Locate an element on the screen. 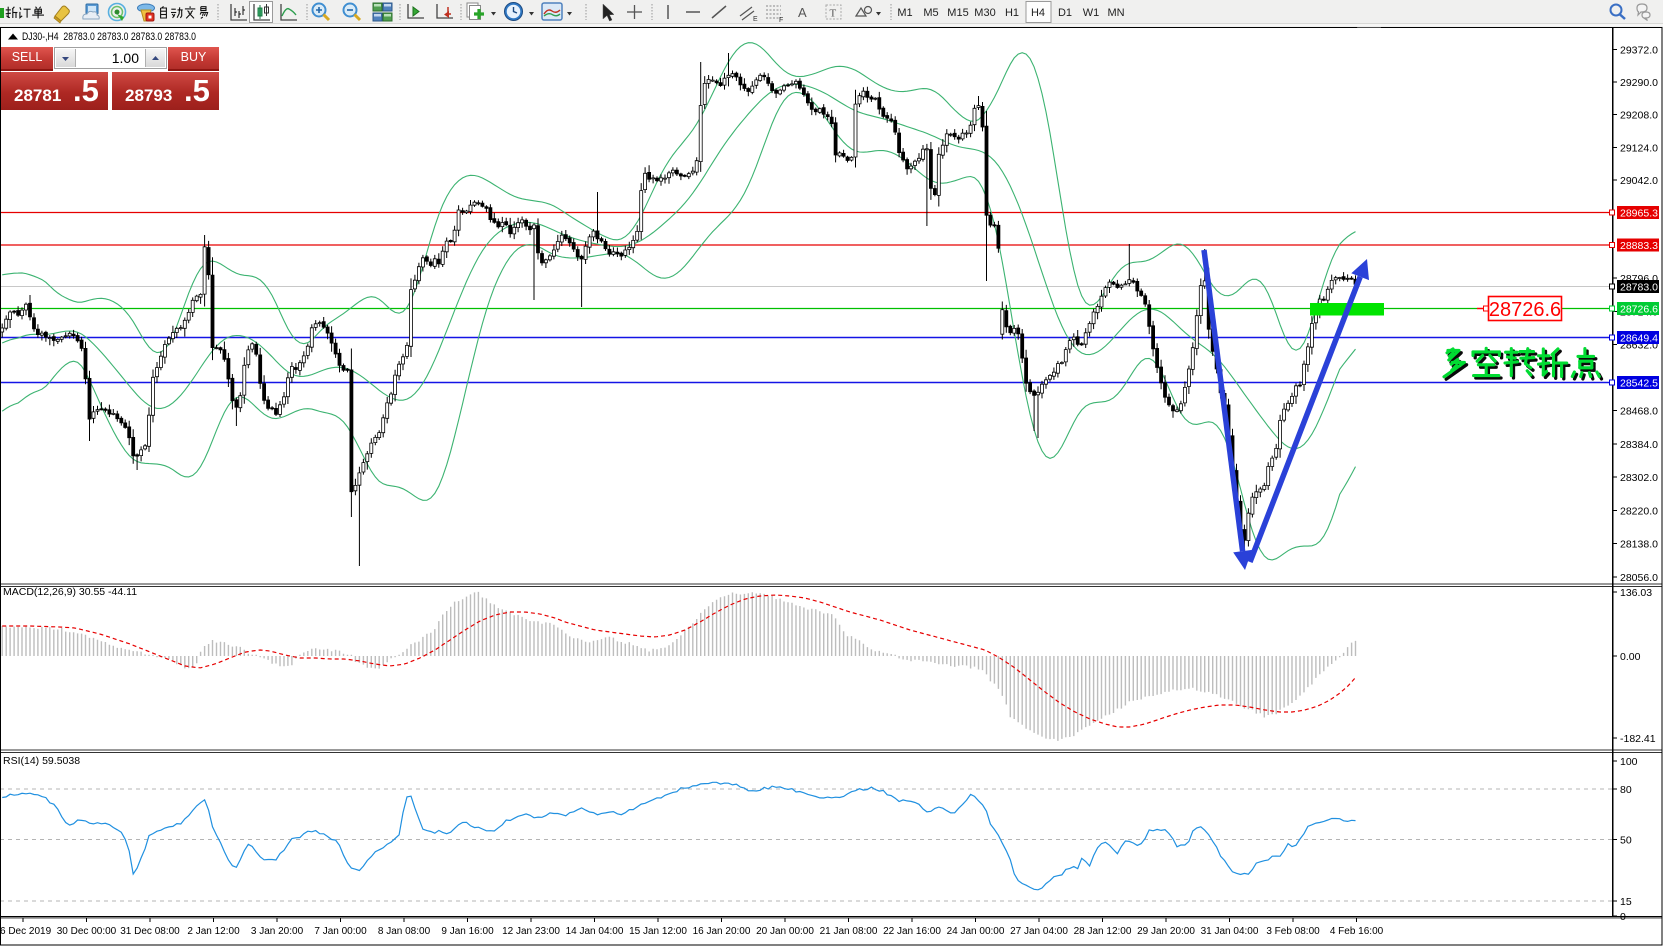  svg-text: H4 is located at coordinates (1038, 13).